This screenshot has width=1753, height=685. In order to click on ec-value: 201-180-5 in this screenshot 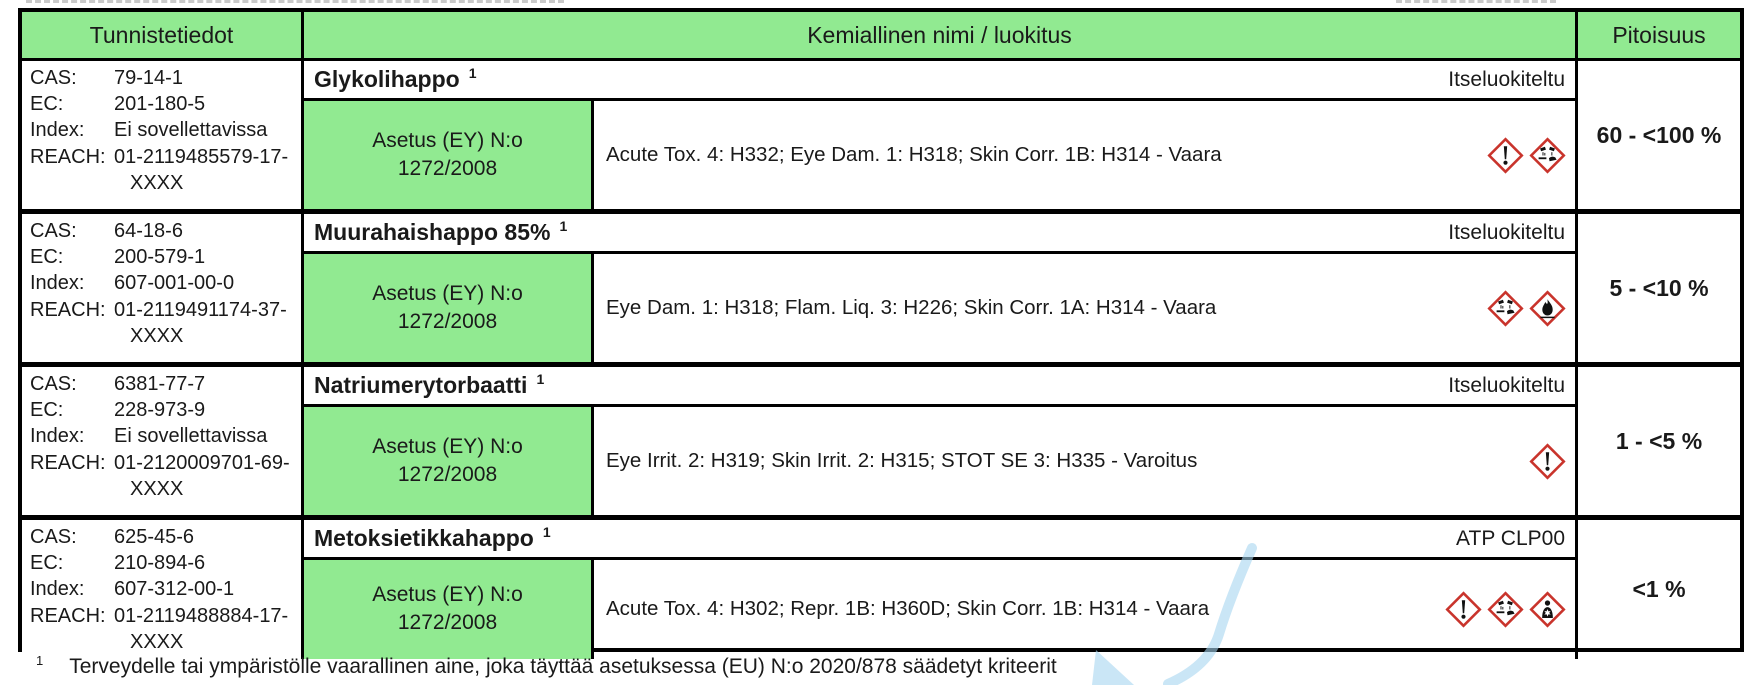, I will do `click(160, 104)`.